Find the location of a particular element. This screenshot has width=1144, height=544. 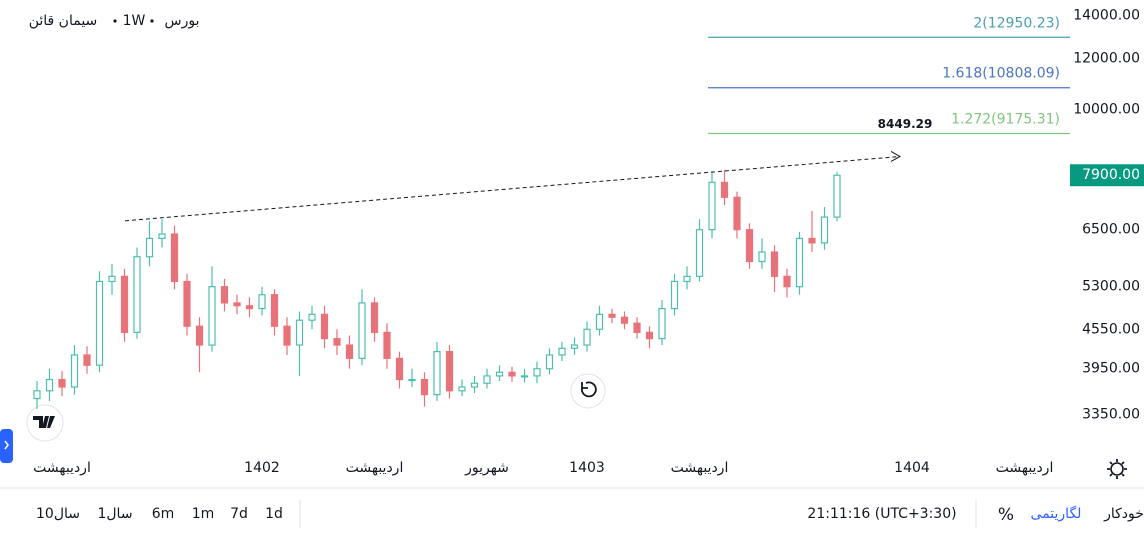

fib-label: 2(12950.23) is located at coordinates (1016, 23).